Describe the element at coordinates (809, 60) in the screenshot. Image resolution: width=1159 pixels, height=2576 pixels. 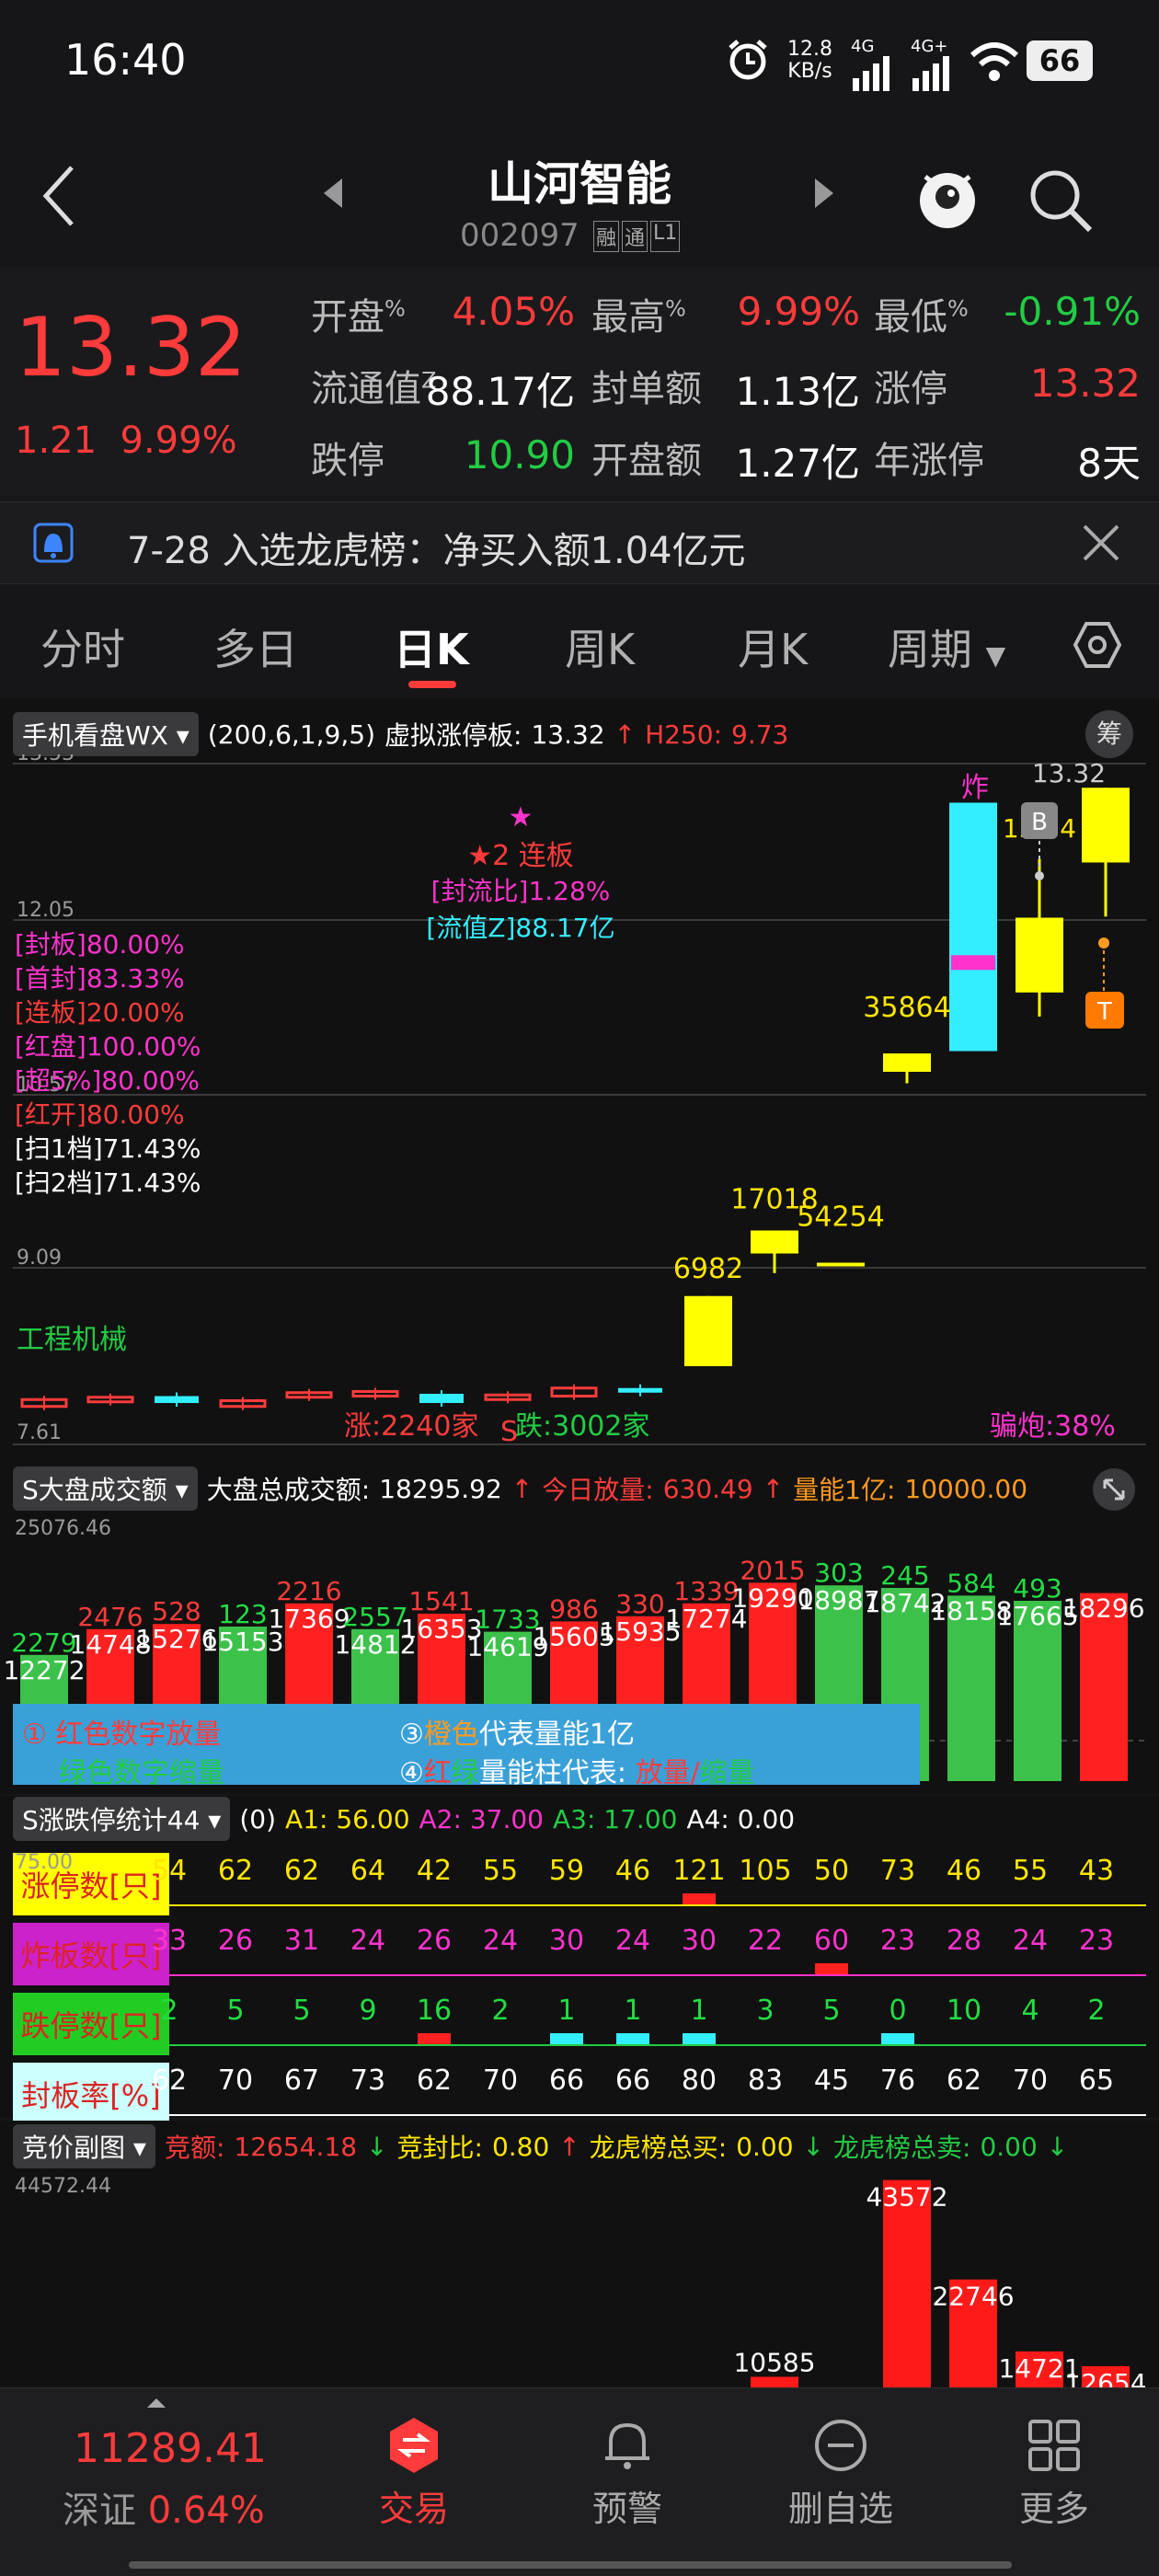
I see `net-speed: 12.8 KB/s` at that location.